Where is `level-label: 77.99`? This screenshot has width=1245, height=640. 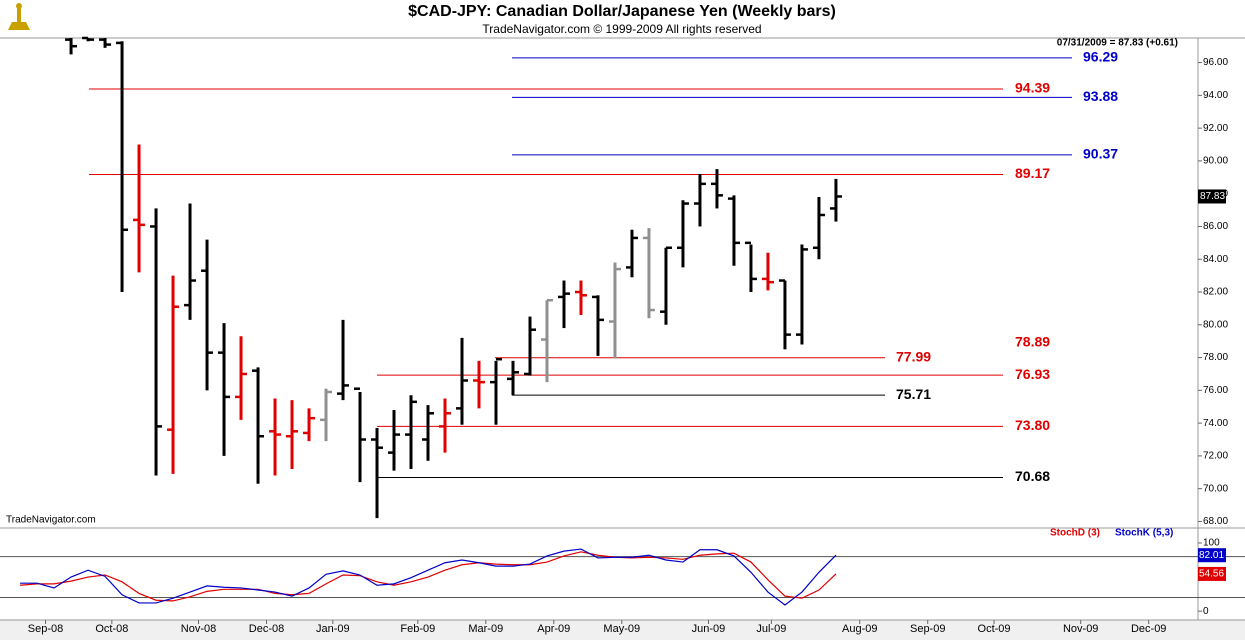 level-label: 77.99 is located at coordinates (913, 356).